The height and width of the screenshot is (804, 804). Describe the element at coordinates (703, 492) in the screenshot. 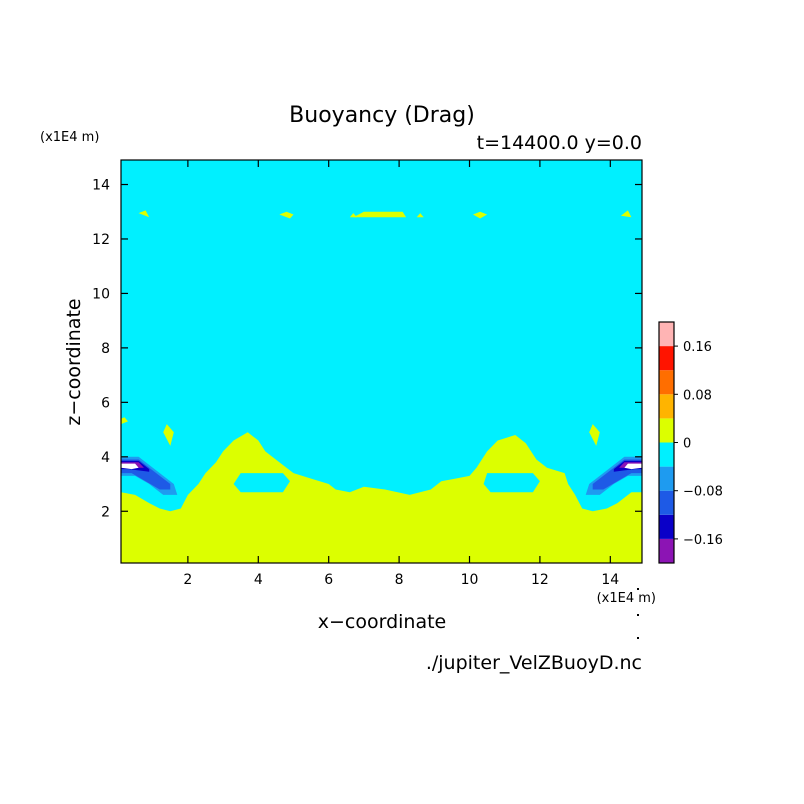

I see `colorbar-tick-label: −0.08` at that location.